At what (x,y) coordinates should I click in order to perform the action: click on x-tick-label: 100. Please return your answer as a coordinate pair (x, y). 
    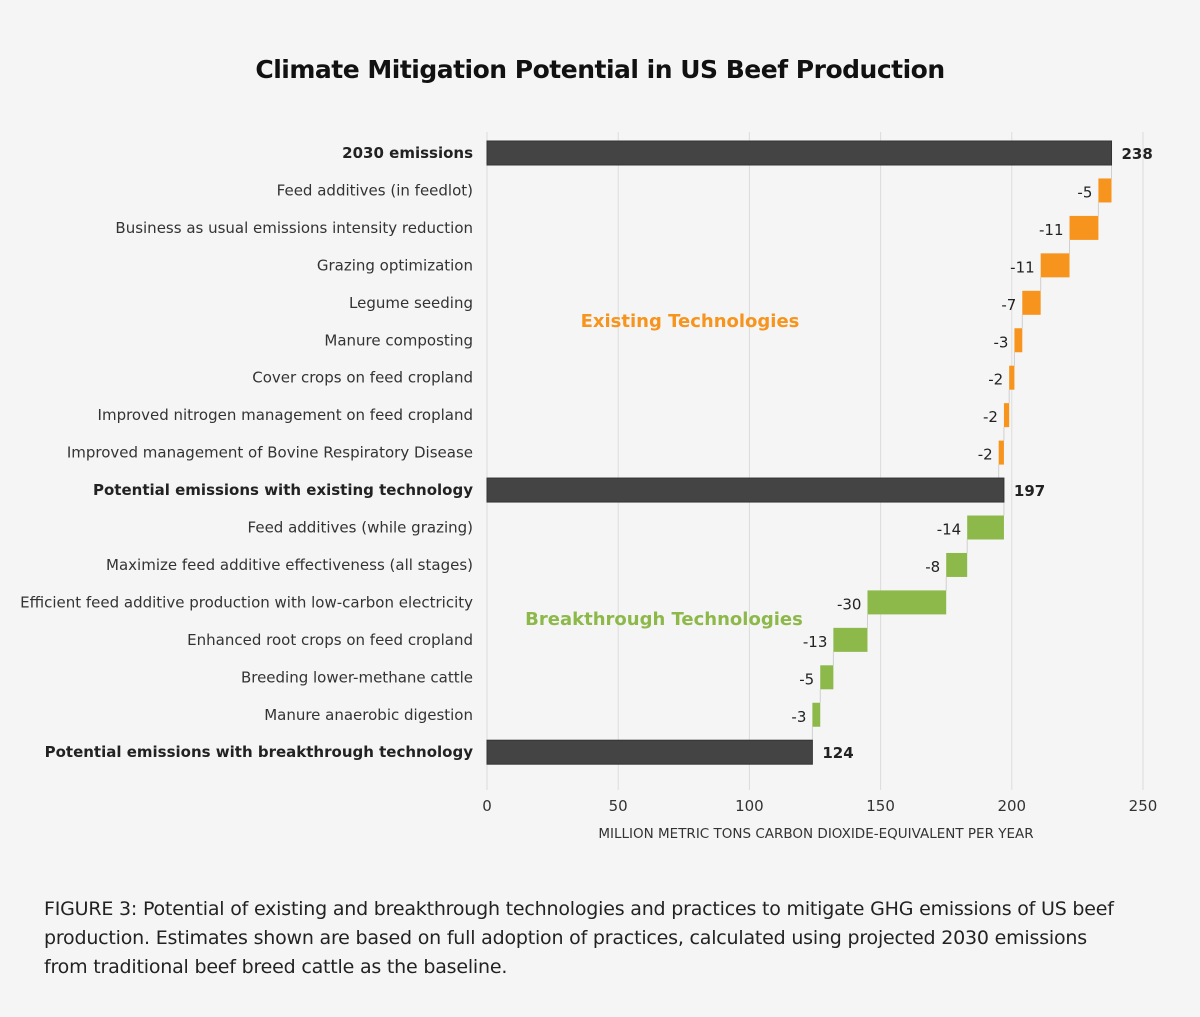
    Looking at the image, I should click on (749, 806).